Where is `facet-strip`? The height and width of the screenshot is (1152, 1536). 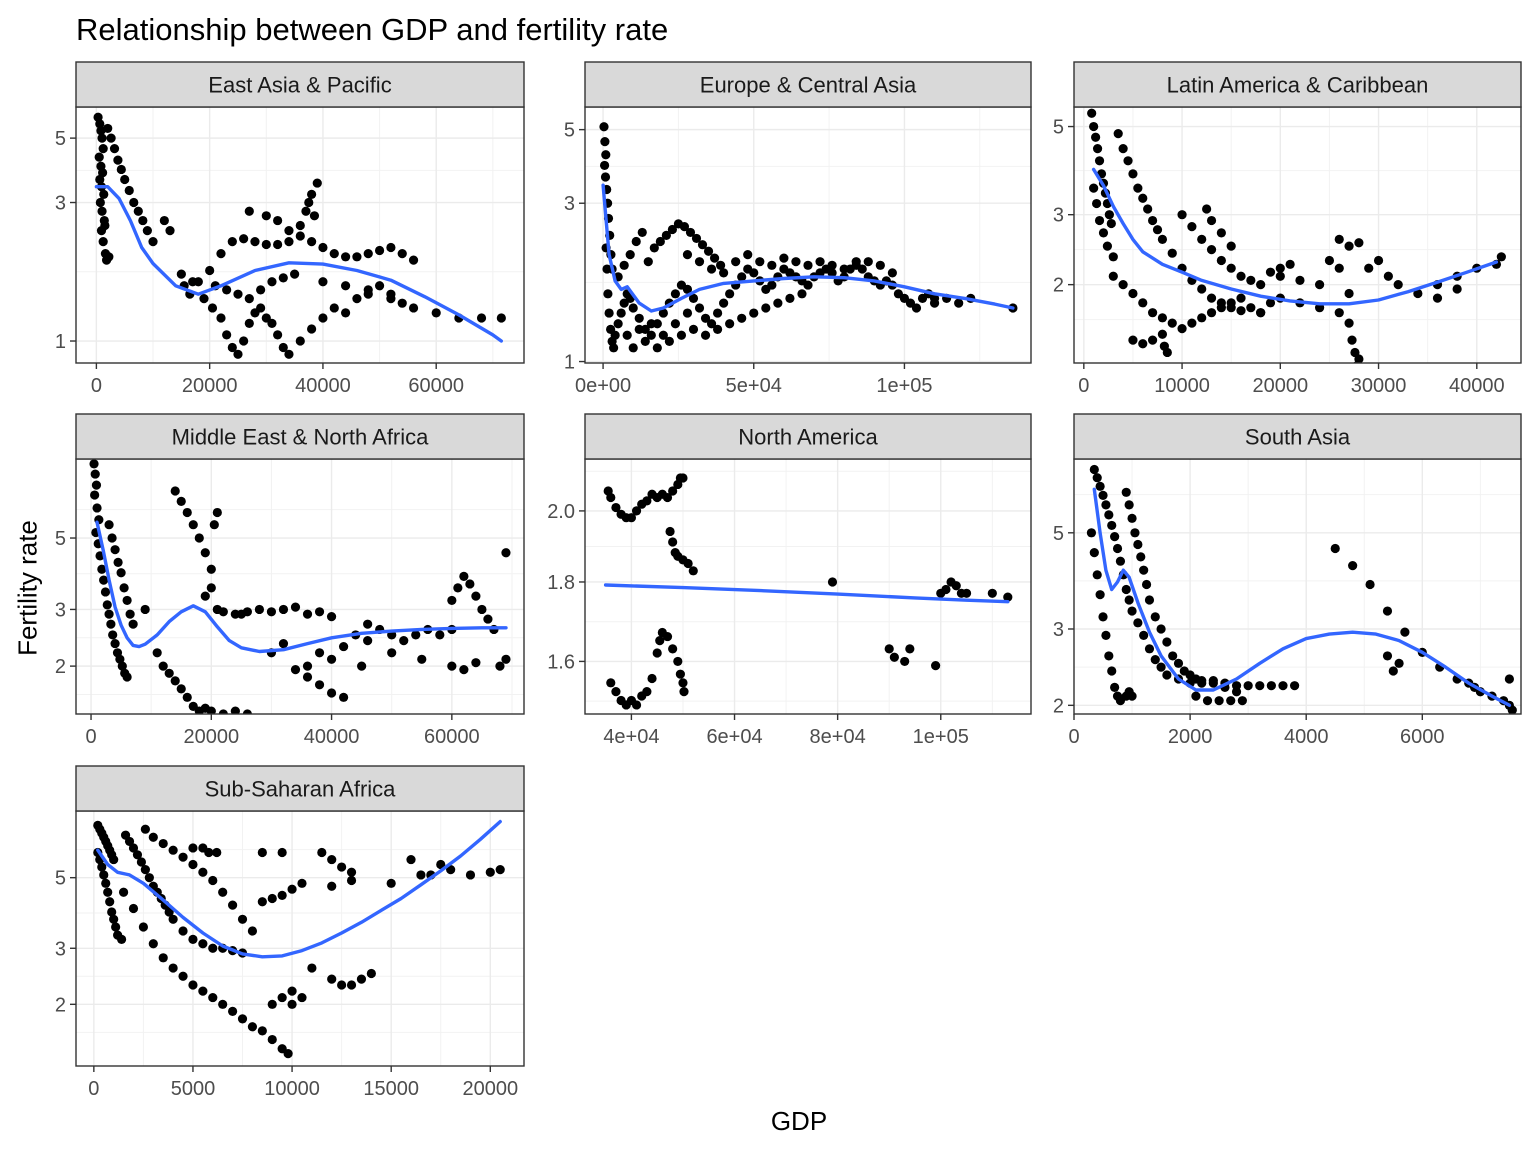
facet-strip is located at coordinates (300, 84).